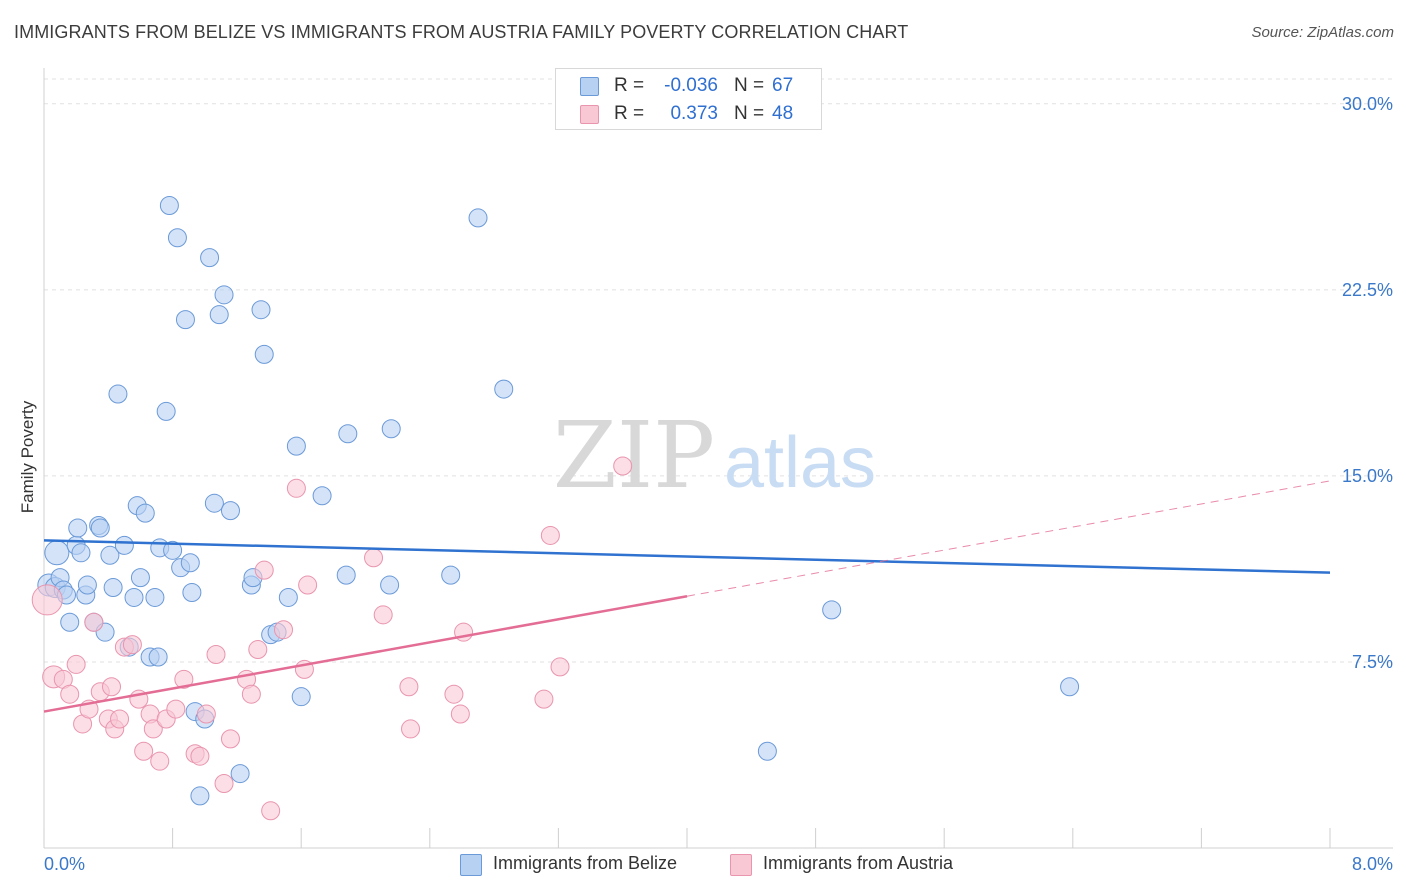  What do you see at coordinates (1367, 290) in the screenshot?
I see `y-tick-label: 22.5%` at bounding box center [1367, 290].